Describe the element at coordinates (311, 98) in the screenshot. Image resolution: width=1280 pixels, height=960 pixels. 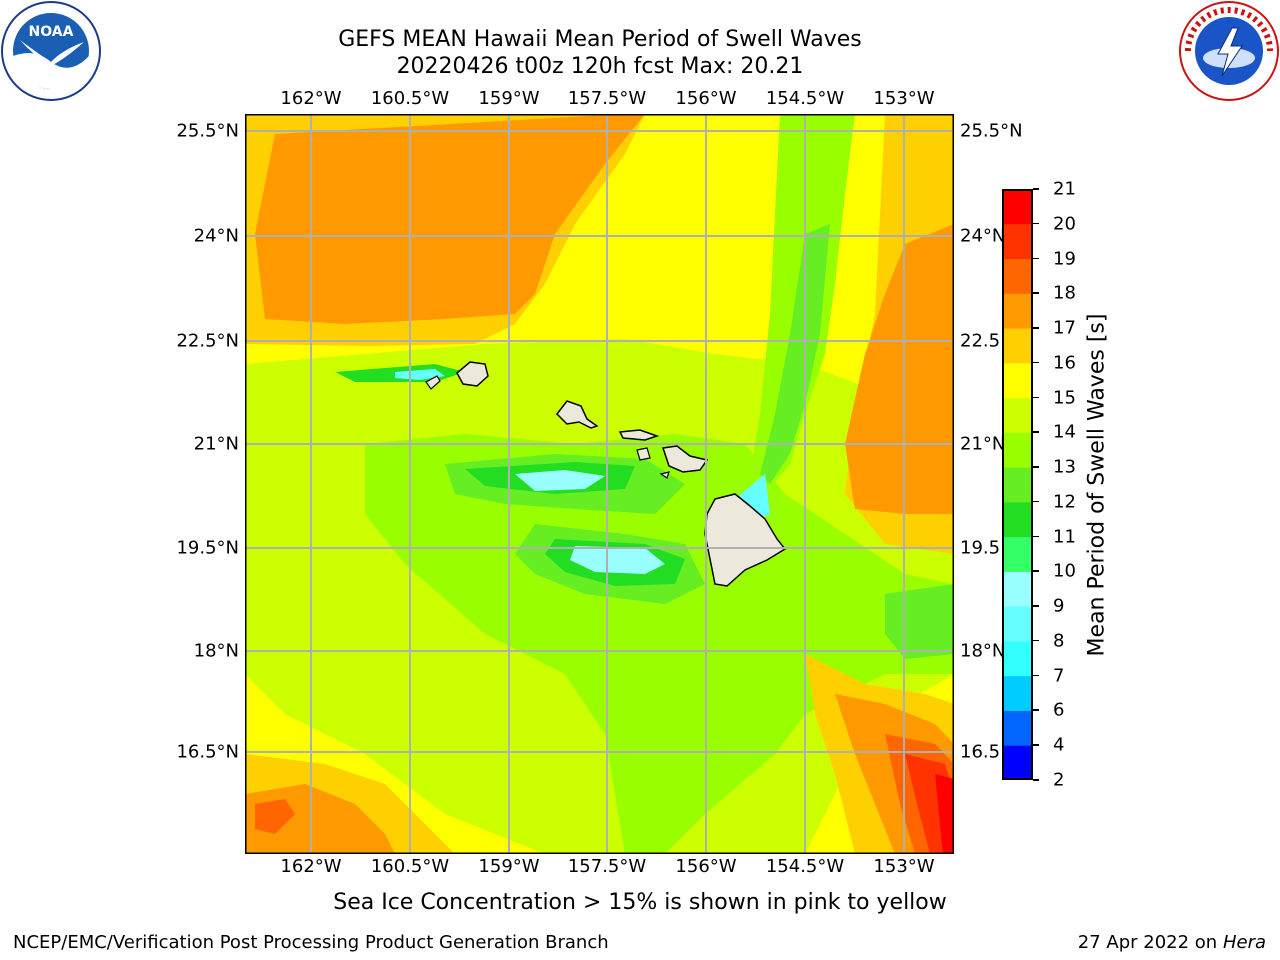
I see `lon-tick-top-1: 162°W` at that location.